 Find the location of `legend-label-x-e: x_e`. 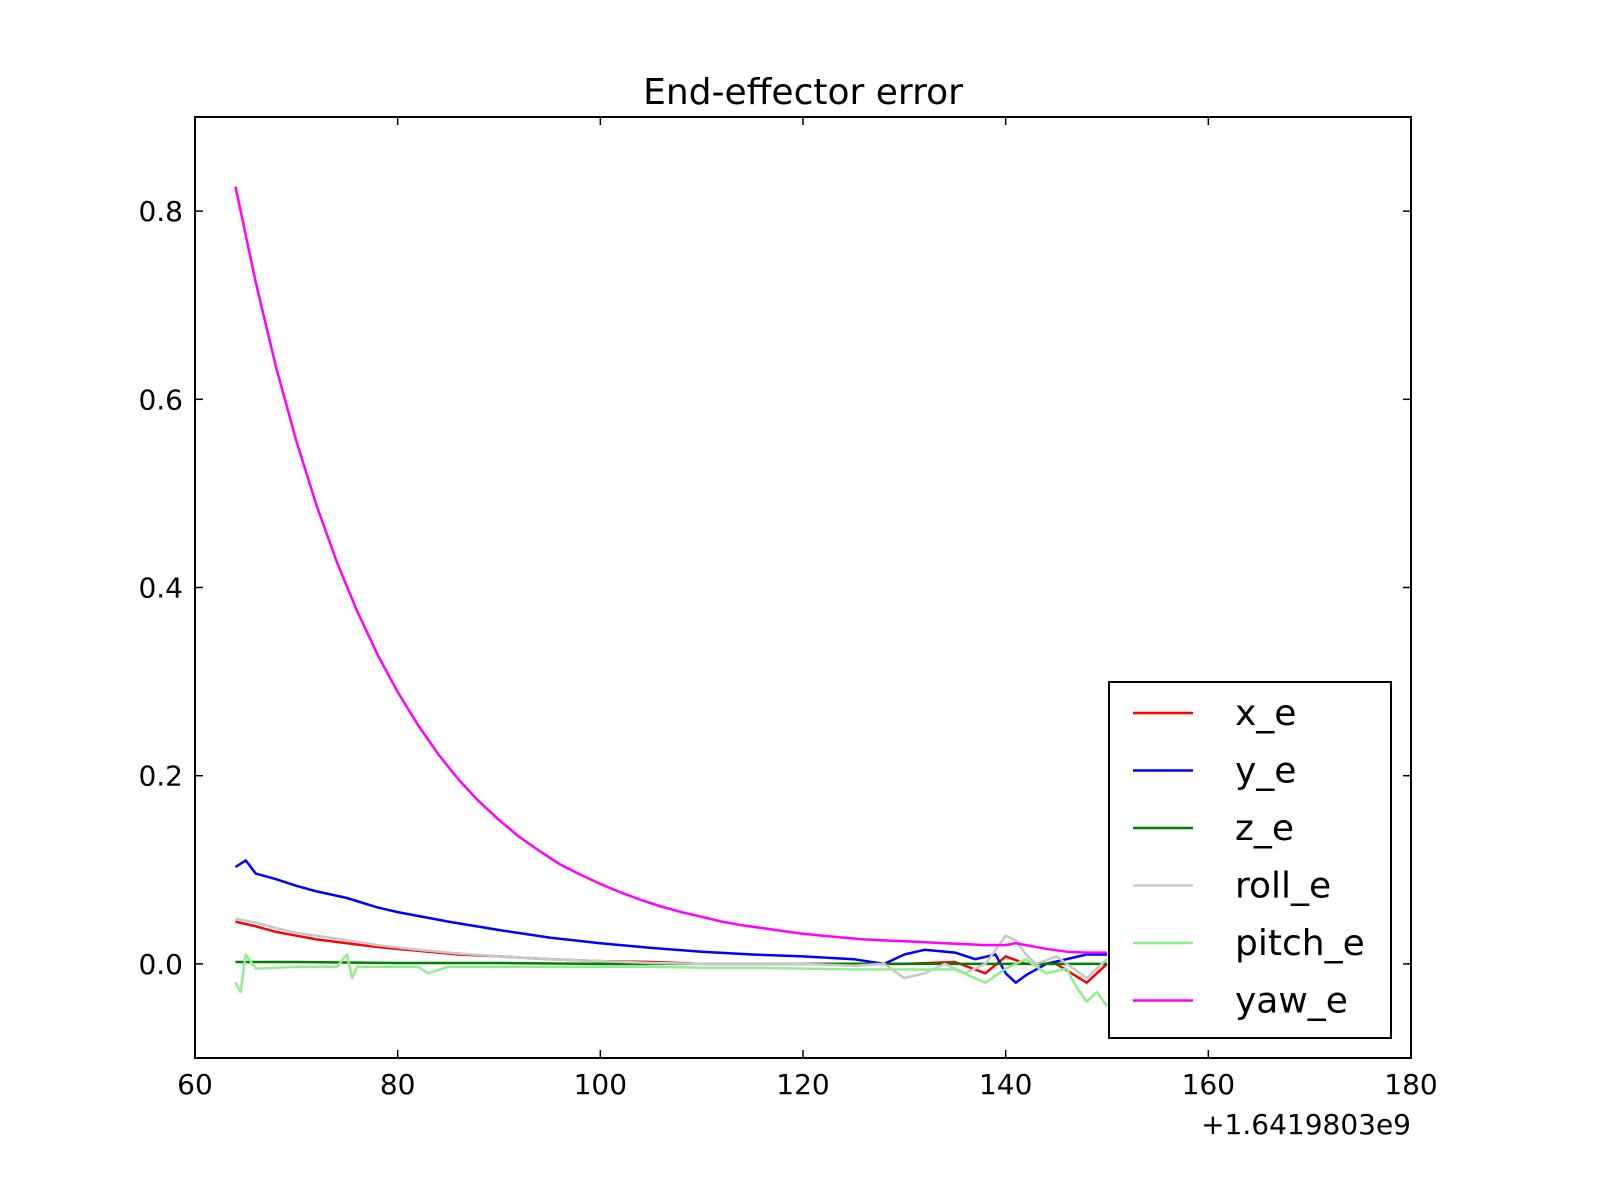

legend-label-x-e: x_e is located at coordinates (1265, 713).